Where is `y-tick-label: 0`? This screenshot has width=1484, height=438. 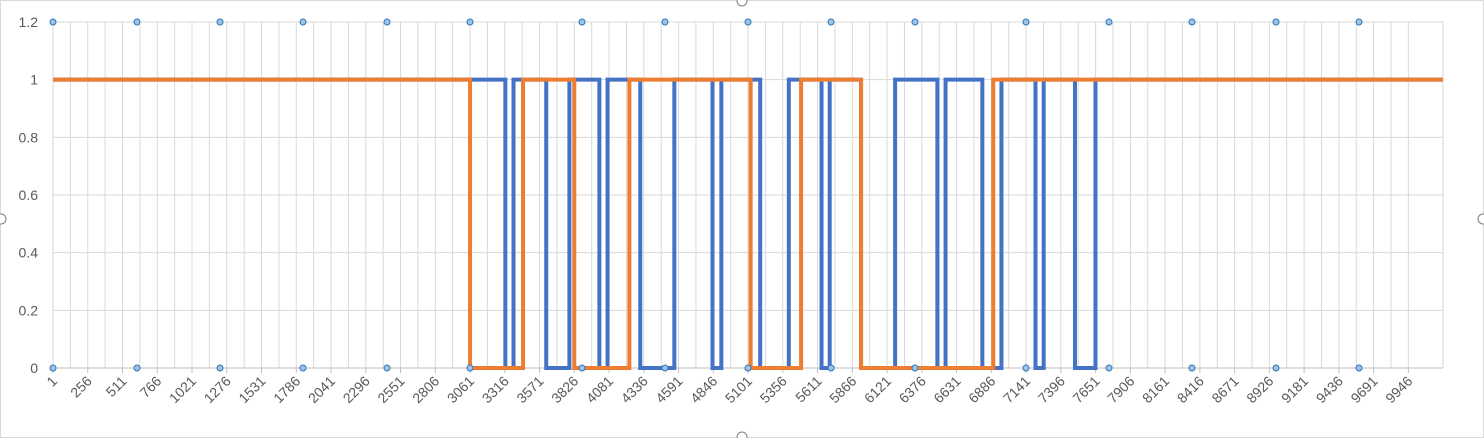
y-tick-label: 0 is located at coordinates (34, 368).